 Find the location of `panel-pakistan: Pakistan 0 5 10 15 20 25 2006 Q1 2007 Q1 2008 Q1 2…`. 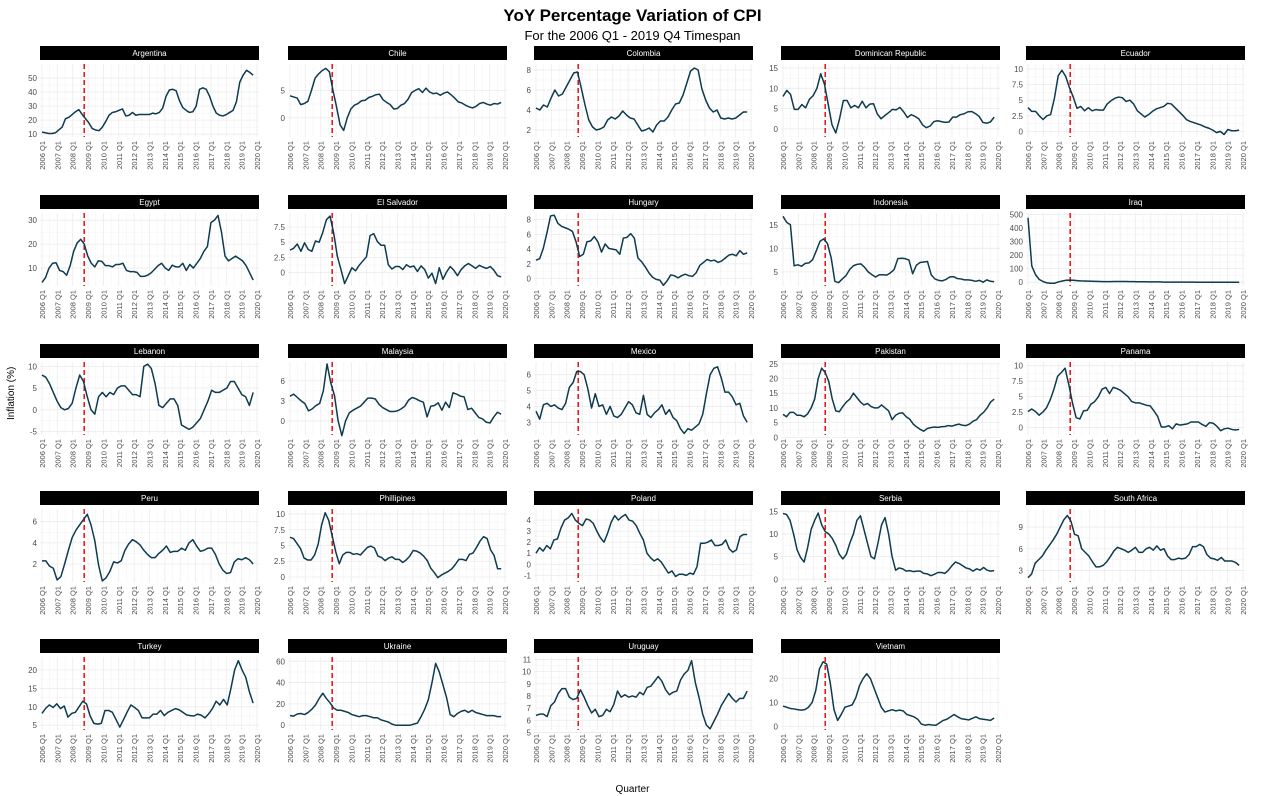

panel-pakistan: Pakistan 0 5 10 15 20 25 2006 Q1 2007 Q1 2008 Q1 2… is located at coordinates (886, 406).